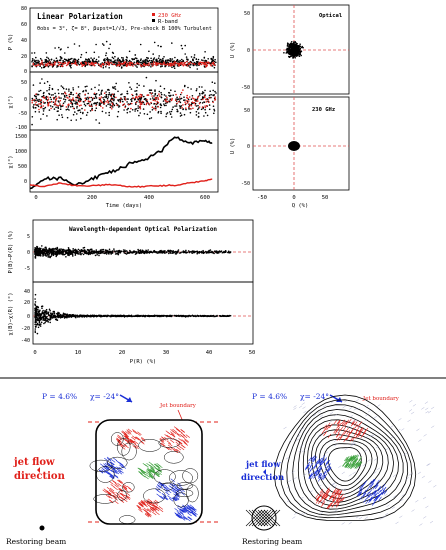 The width and height of the screenshot is (446, 550). I want to click on chi2-ylabel: χ(°), so click(11, 161).